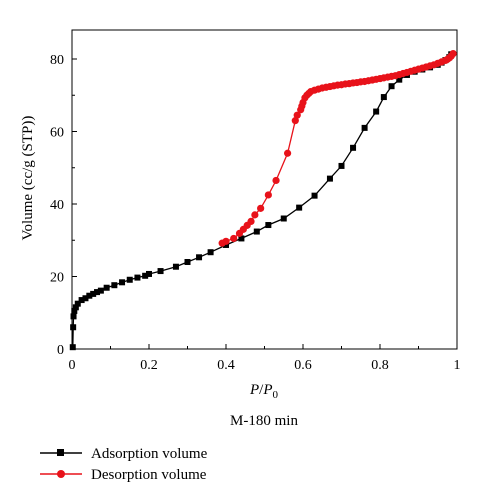 The width and height of the screenshot is (477, 500). I want to click on y-tick-label: 20, so click(57, 278).